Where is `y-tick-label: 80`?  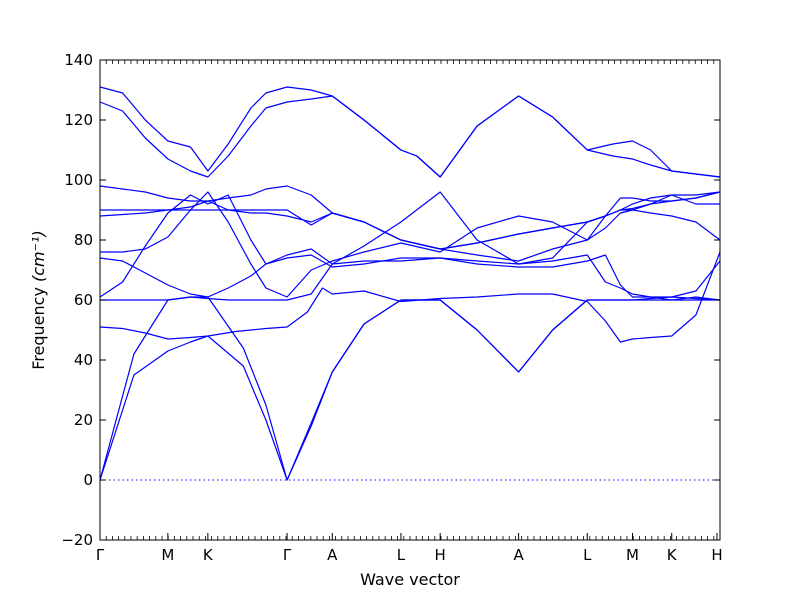 y-tick-label: 80 is located at coordinates (83, 240).